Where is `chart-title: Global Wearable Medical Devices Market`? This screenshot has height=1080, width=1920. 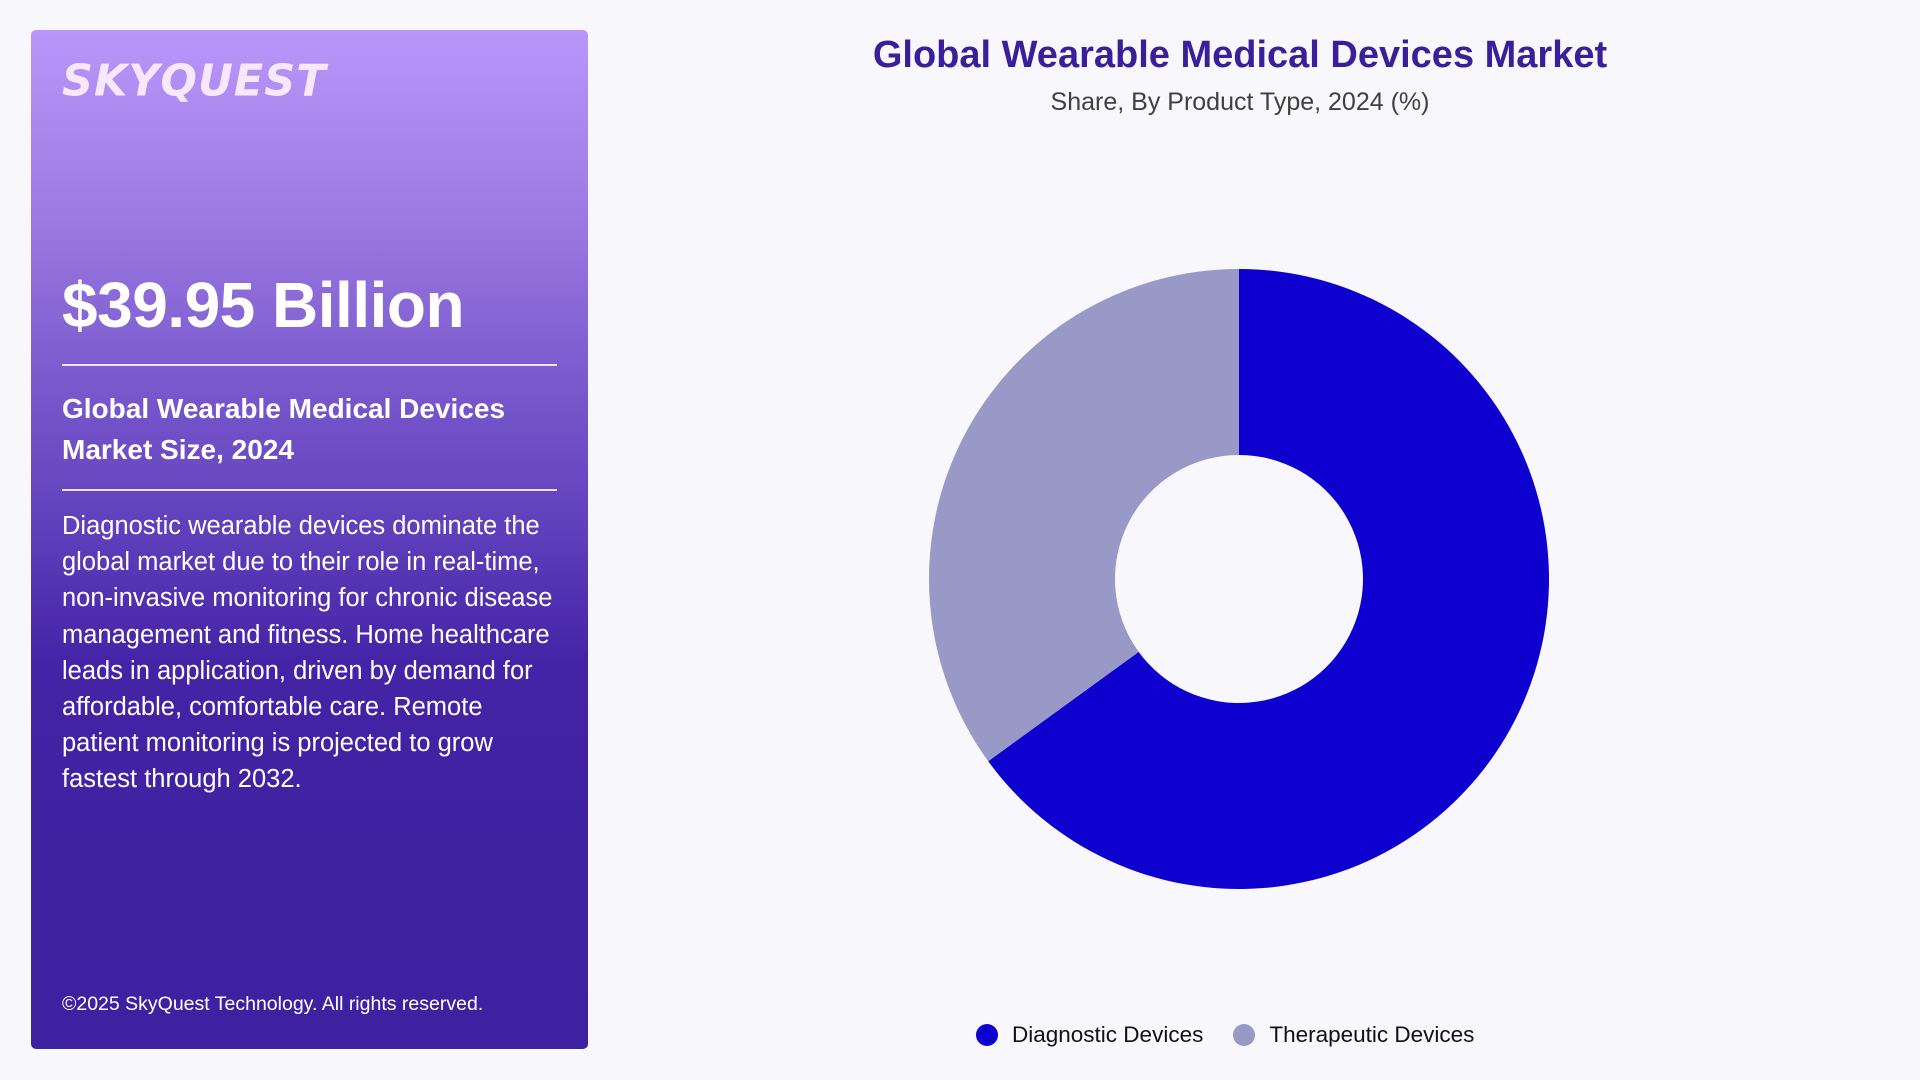 chart-title: Global Wearable Medical Devices Market is located at coordinates (1240, 55).